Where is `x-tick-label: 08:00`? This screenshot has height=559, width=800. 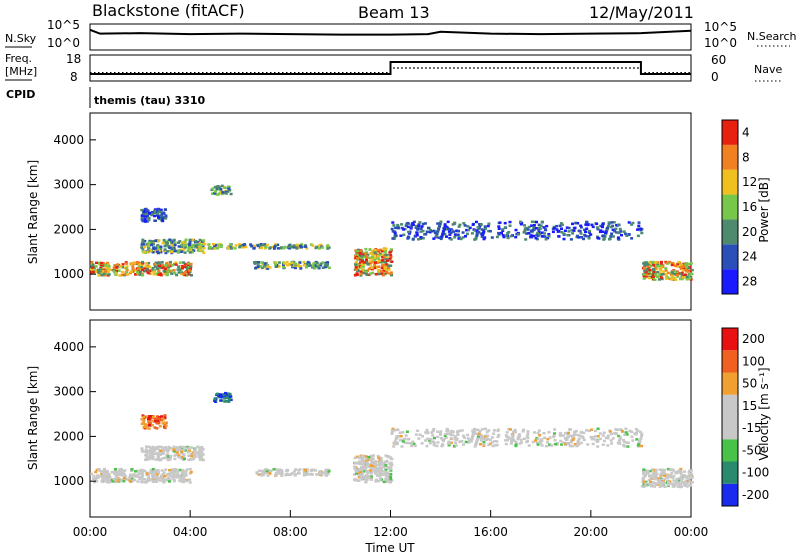 x-tick-label: 08:00 is located at coordinates (290, 532).